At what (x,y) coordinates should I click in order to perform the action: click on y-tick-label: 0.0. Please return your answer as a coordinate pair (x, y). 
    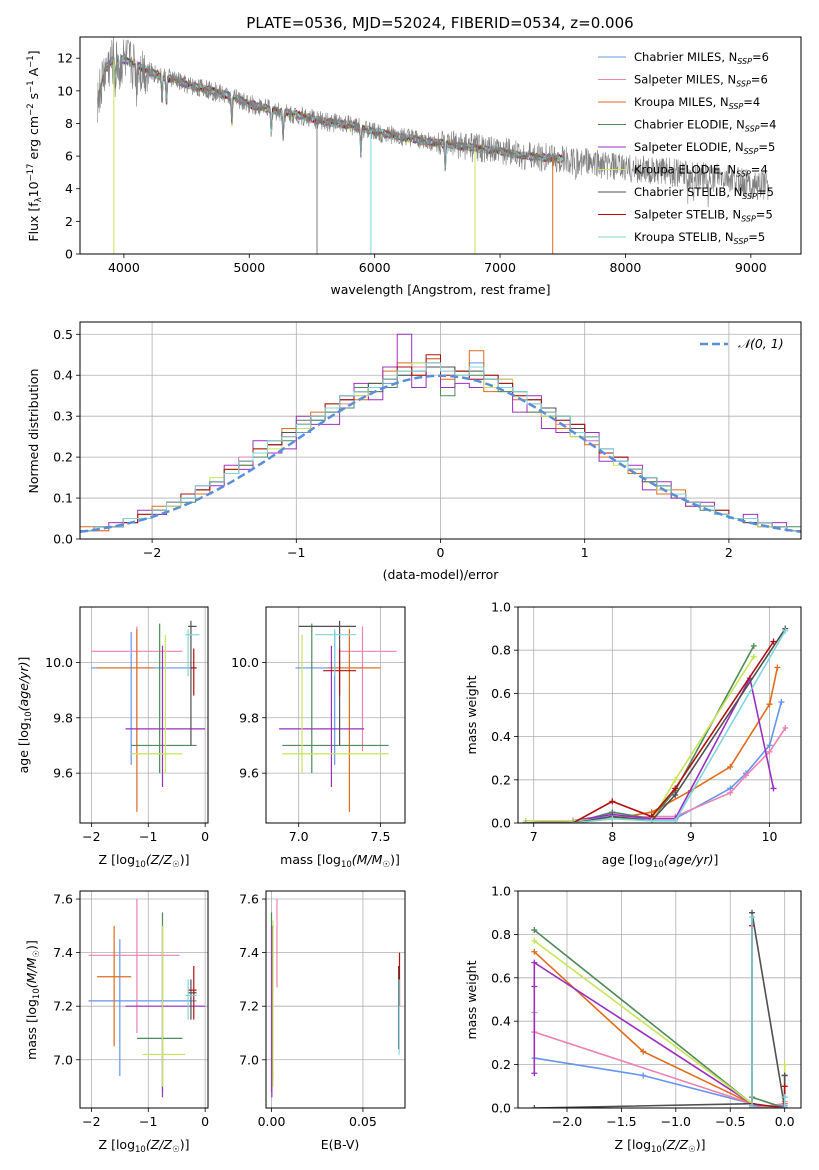
    Looking at the image, I should click on (63, 539).